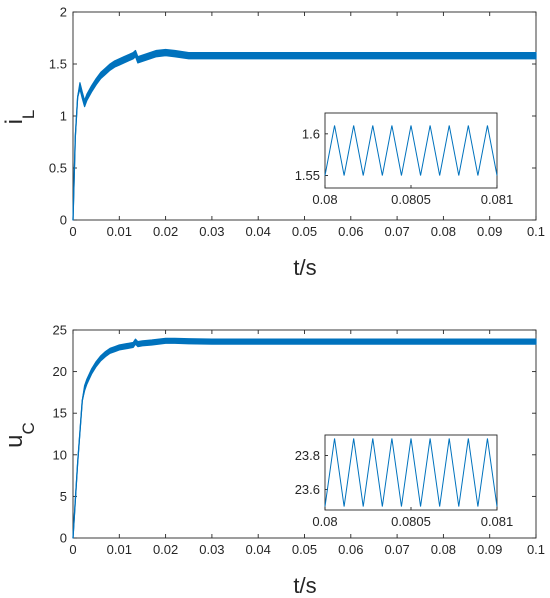 This screenshot has height=598, width=550. What do you see at coordinates (58, 168) in the screenshot?
I see `y-tick-label: 0.5` at bounding box center [58, 168].